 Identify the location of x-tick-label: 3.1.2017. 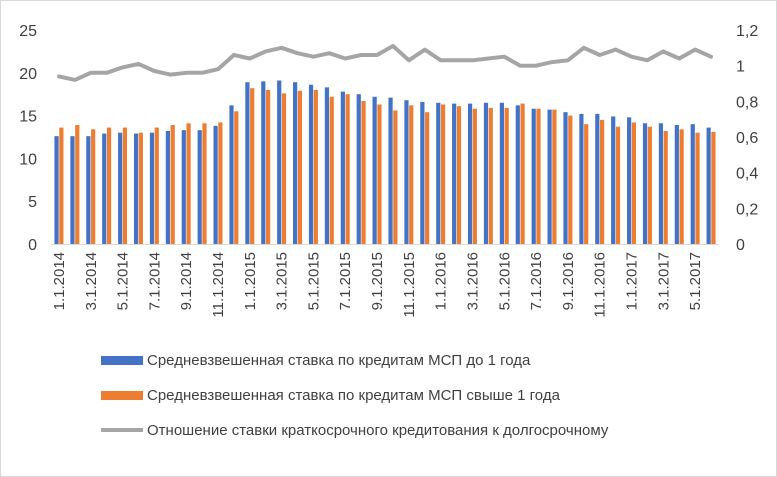
(663, 281).